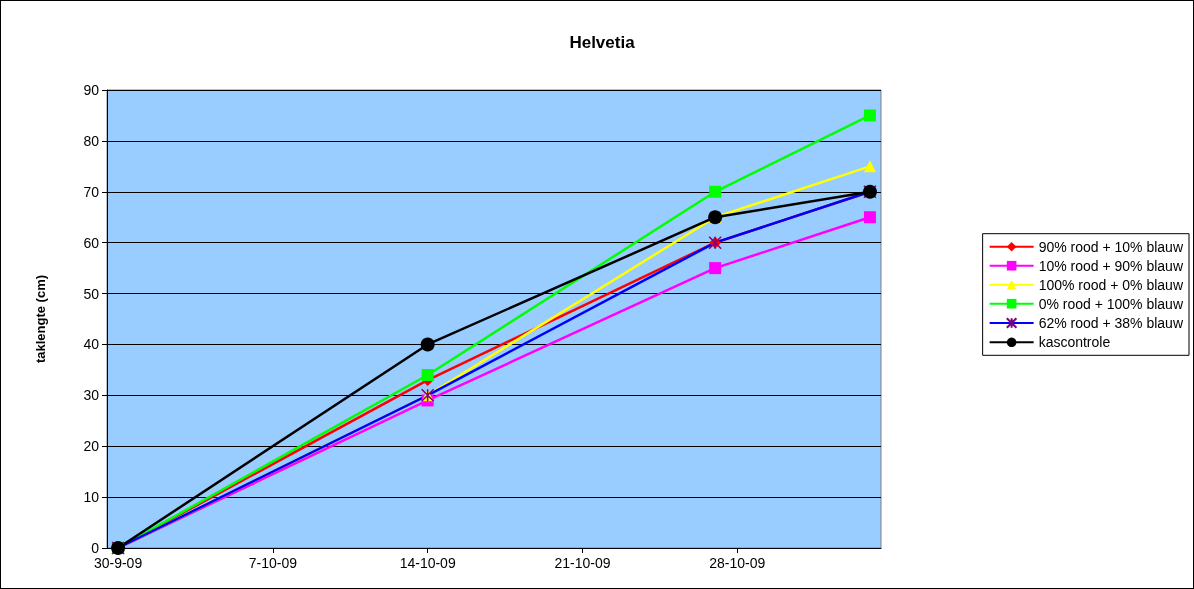  I want to click on y-axis-title: taklengte (cm), so click(40, 319).